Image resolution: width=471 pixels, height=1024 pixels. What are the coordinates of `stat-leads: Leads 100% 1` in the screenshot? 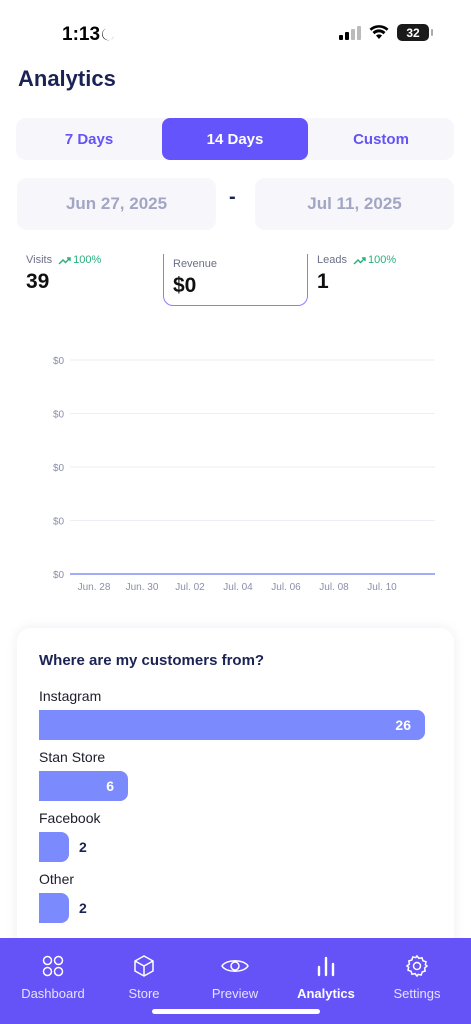 It's located at (356, 280).